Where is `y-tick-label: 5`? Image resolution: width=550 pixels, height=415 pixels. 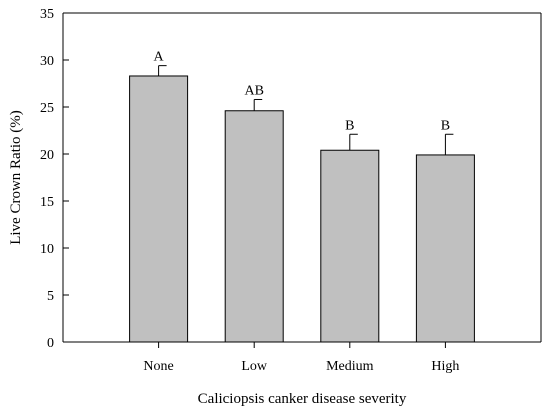
y-tick-label: 5 is located at coordinates (50, 296).